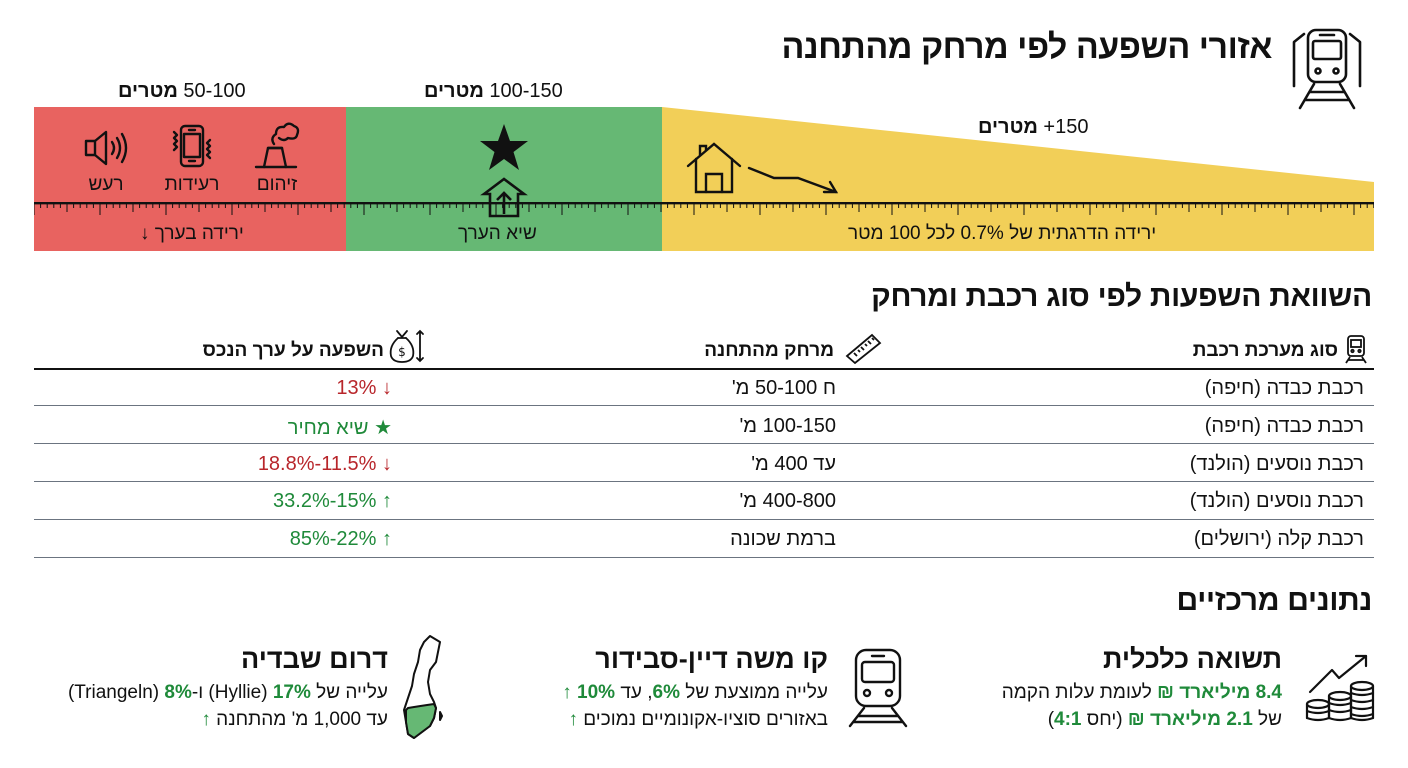  I want to click on coins-growth-icon, so click(1340, 688).